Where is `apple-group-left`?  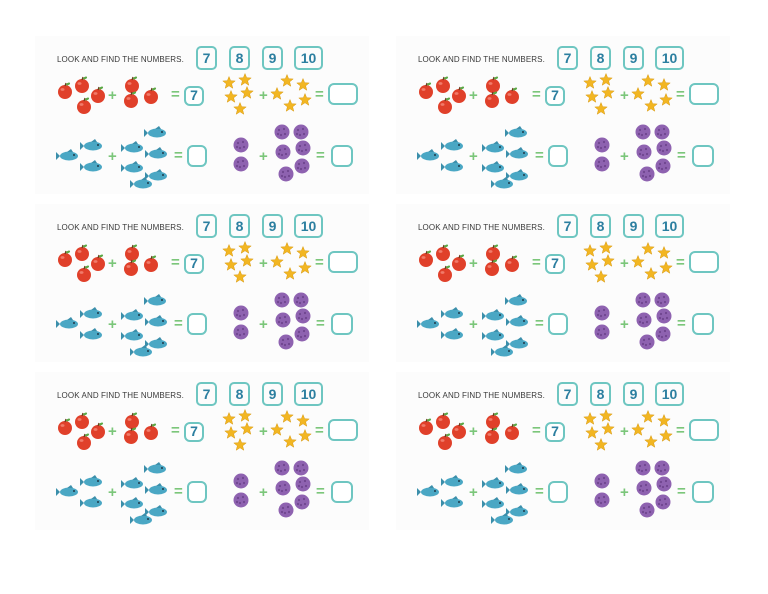
apple-group-left is located at coordinates (442, 263).